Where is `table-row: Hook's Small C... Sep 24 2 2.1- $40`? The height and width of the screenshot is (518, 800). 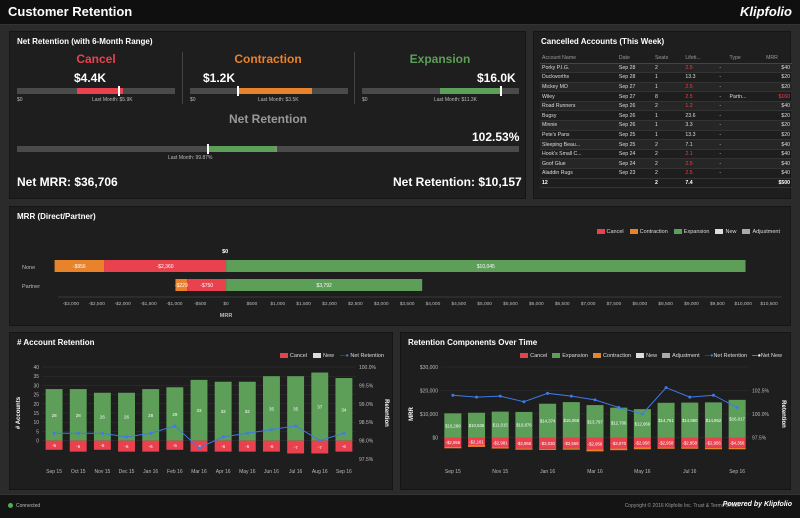
table-row: Hook's Small C... Sep 24 2 2.1- $40 is located at coordinates (666, 154).